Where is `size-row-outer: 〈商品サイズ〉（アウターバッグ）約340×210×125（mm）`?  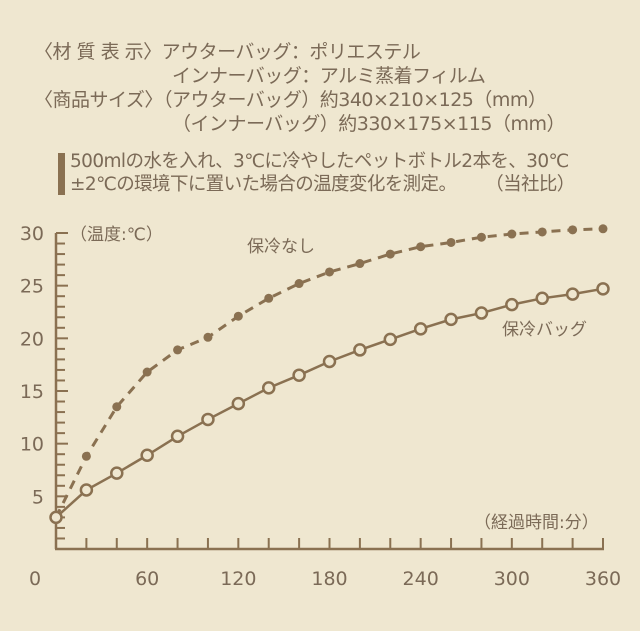
size-row-outer: 〈商品サイズ〉（アウターバッグ）約340×210×125（mm） is located at coordinates (299, 100).